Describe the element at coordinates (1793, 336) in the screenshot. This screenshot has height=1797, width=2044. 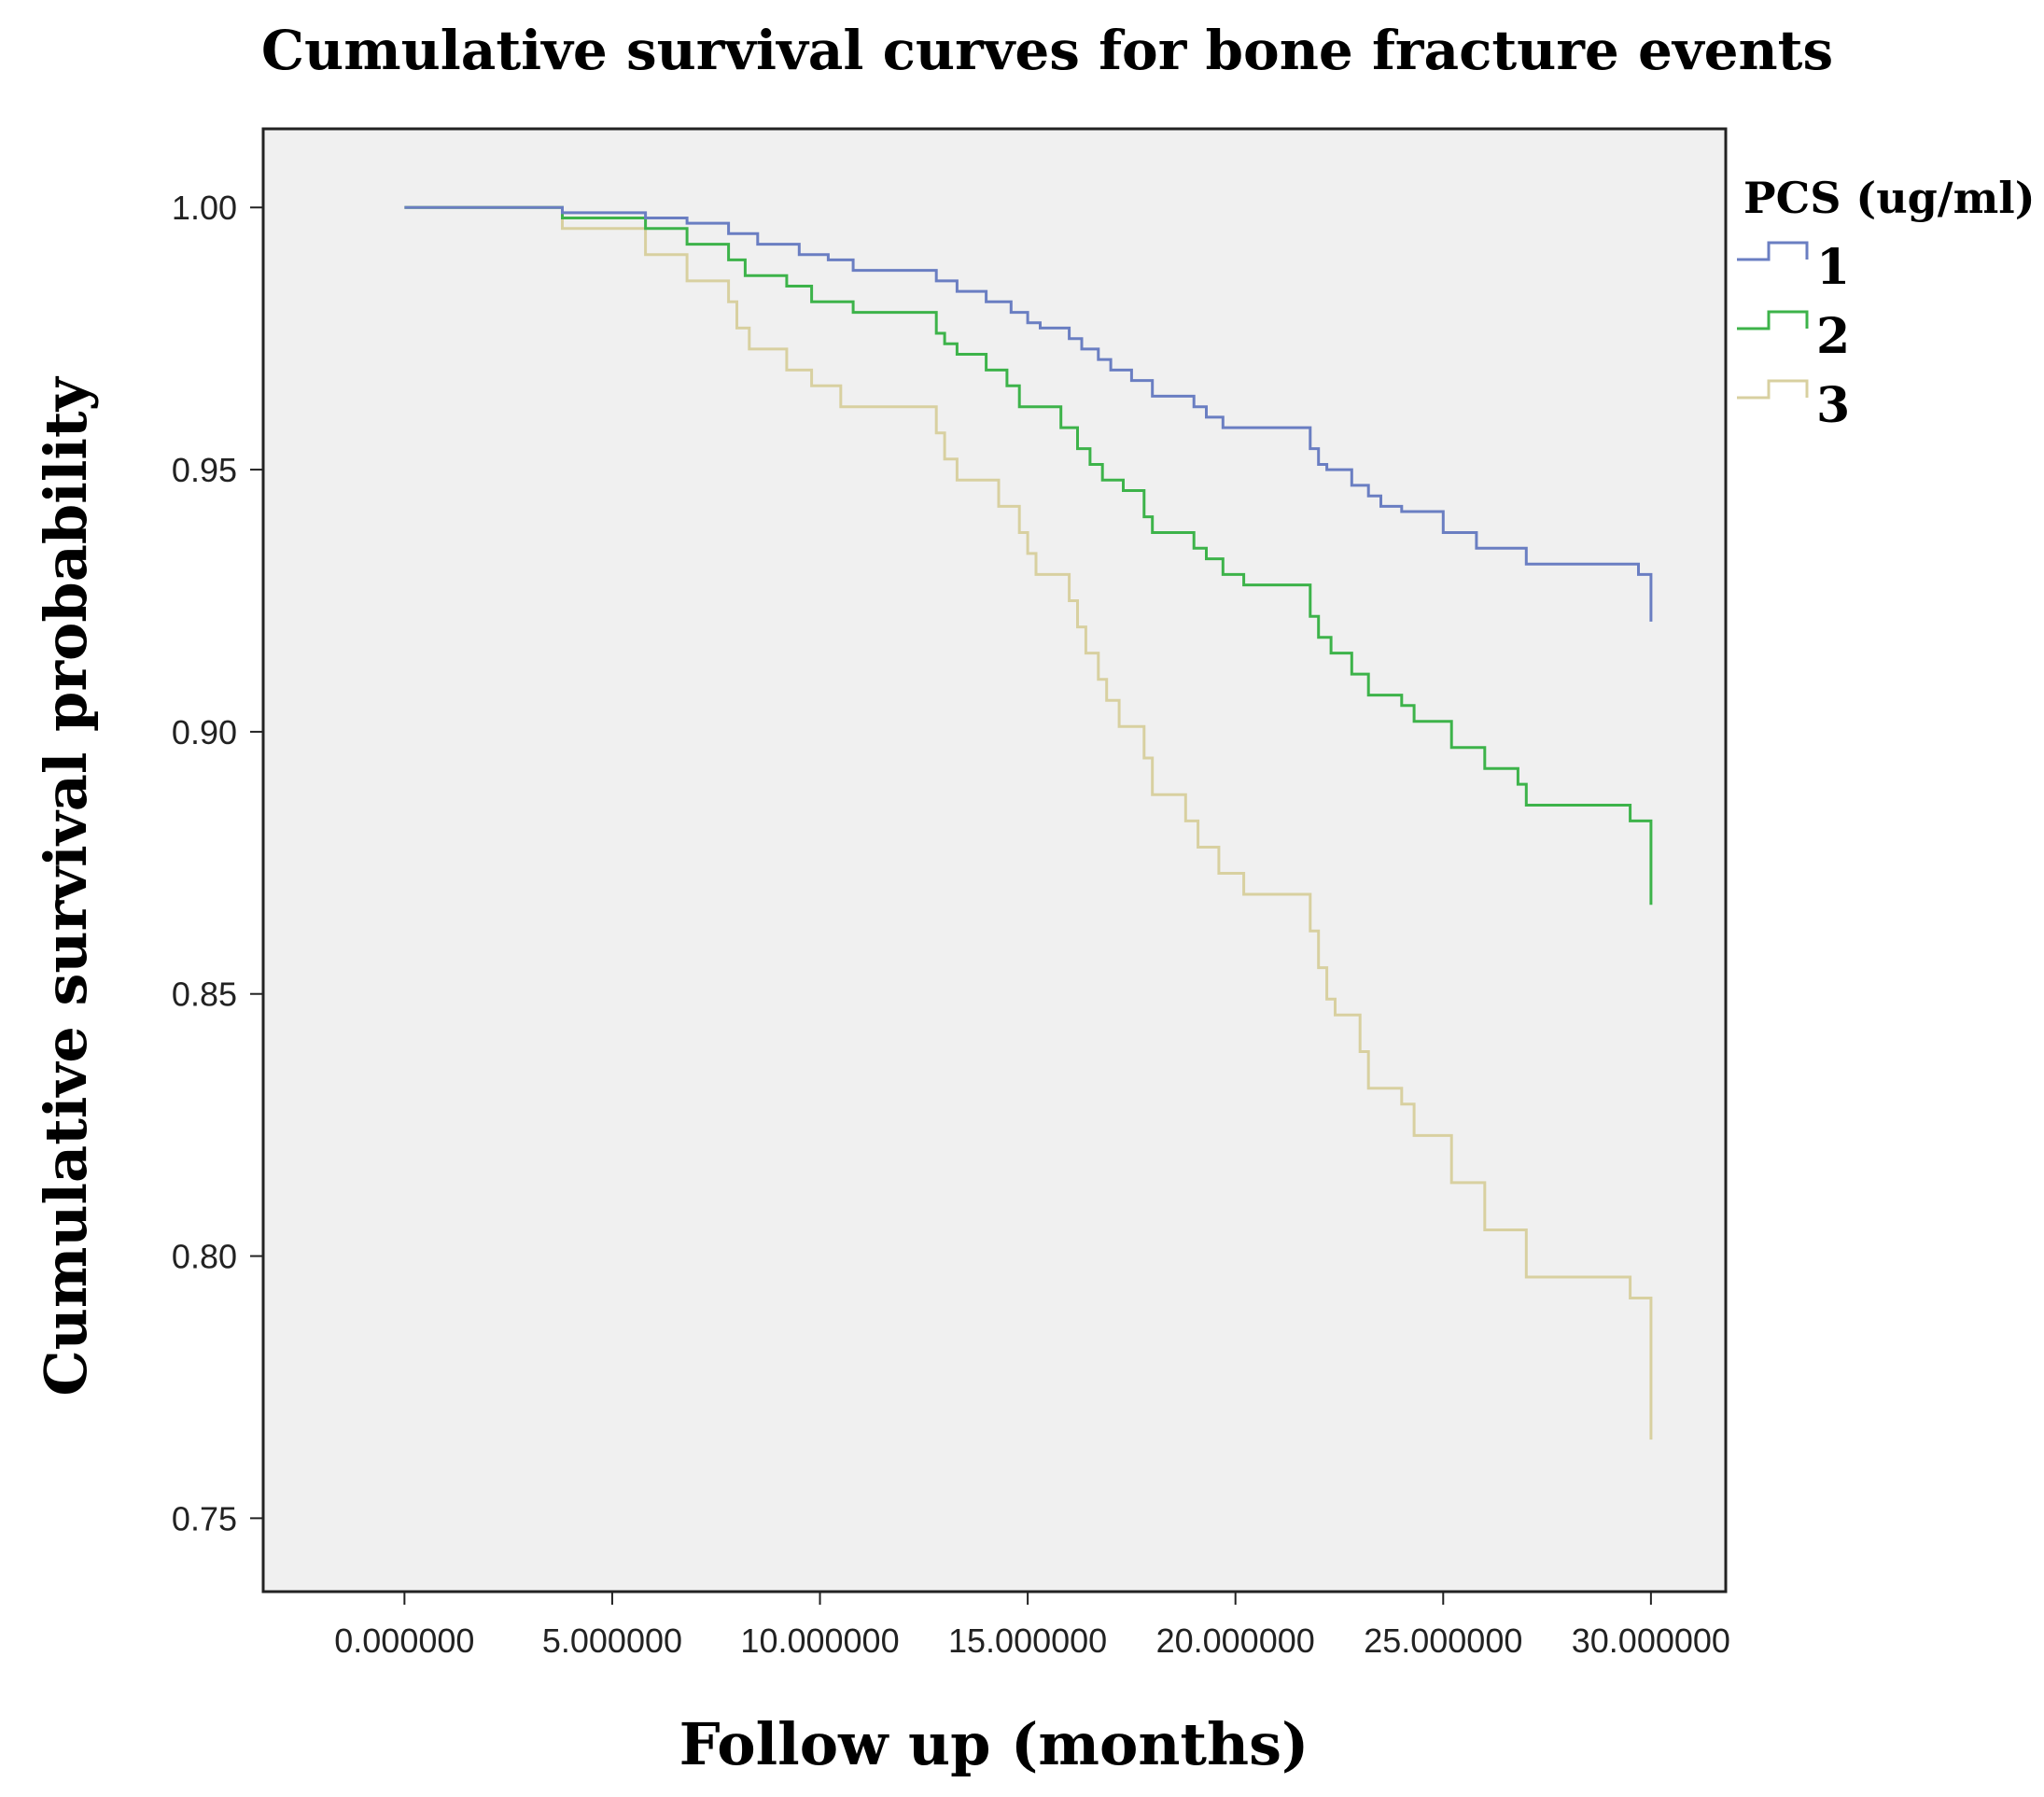
I see `legend-items: 1 2 3` at that location.